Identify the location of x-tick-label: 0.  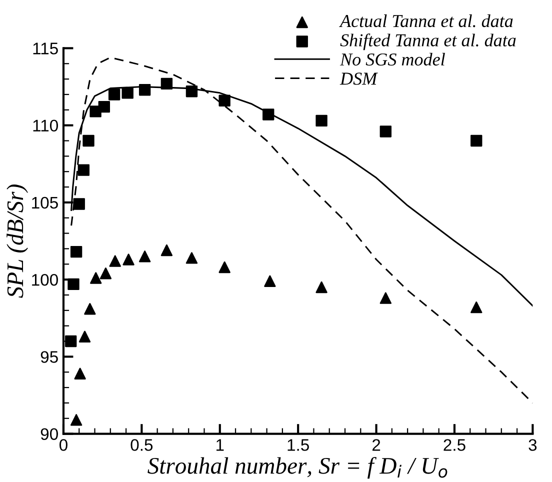
(63, 445).